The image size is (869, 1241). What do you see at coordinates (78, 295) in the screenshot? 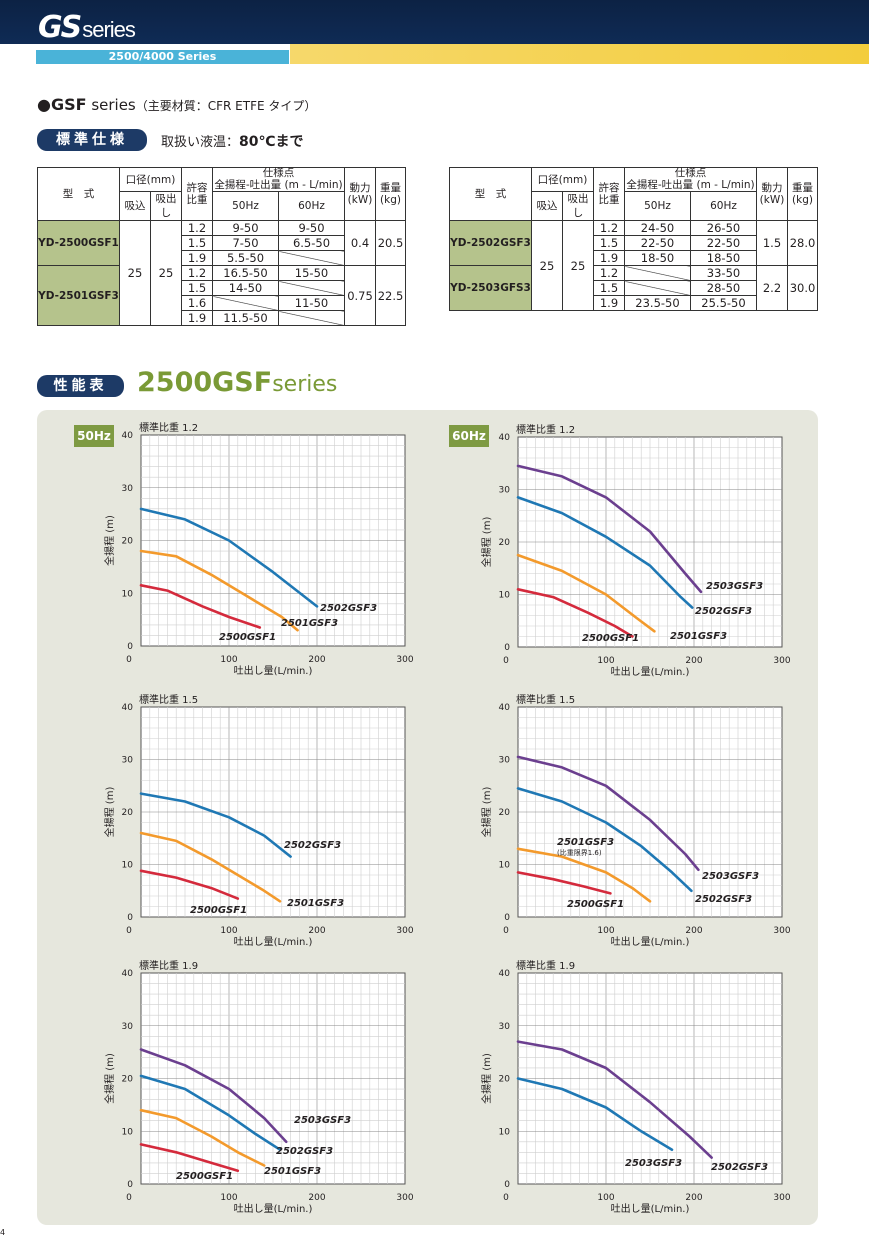
I see `model-name: YD-2501GSF3` at bounding box center [78, 295].